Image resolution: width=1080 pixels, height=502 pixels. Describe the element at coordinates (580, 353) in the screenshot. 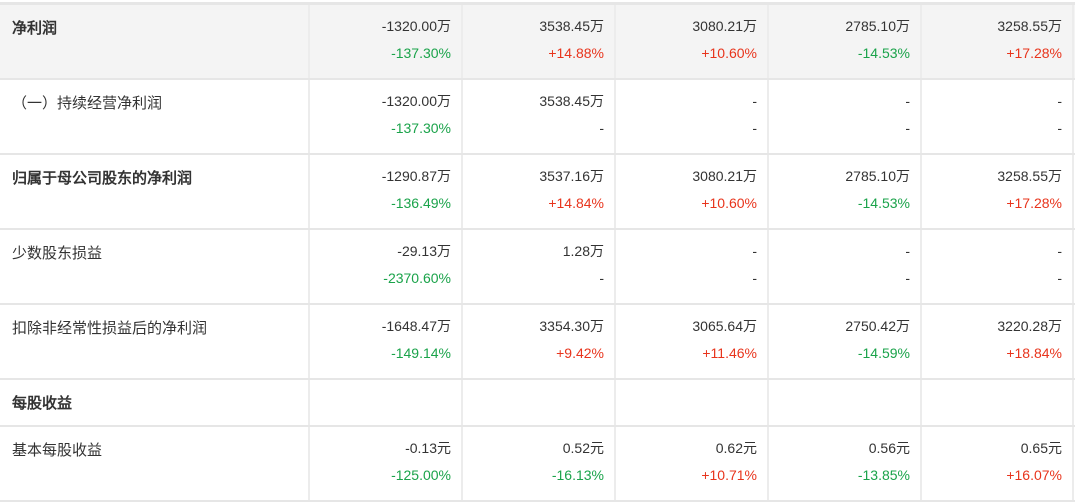

I see `change-percent: +9.42%` at that location.